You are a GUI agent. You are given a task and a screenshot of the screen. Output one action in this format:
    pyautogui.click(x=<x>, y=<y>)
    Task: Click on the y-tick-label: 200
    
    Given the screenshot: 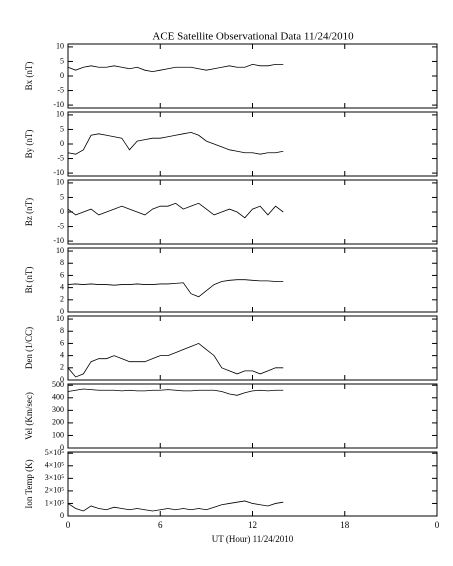 What is the action you would take?
    pyautogui.click(x=58, y=422)
    